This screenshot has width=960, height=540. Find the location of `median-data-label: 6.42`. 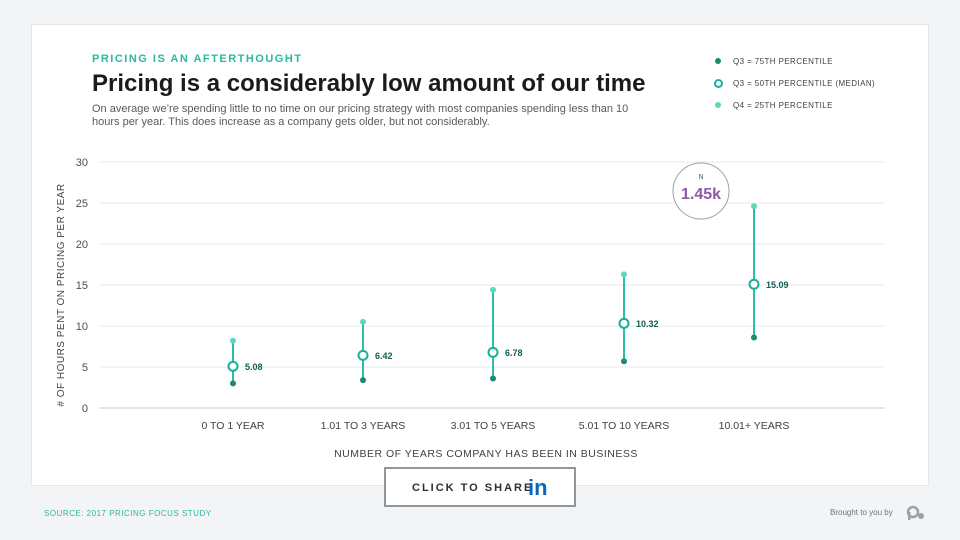

median-data-label: 6.42 is located at coordinates (384, 356).